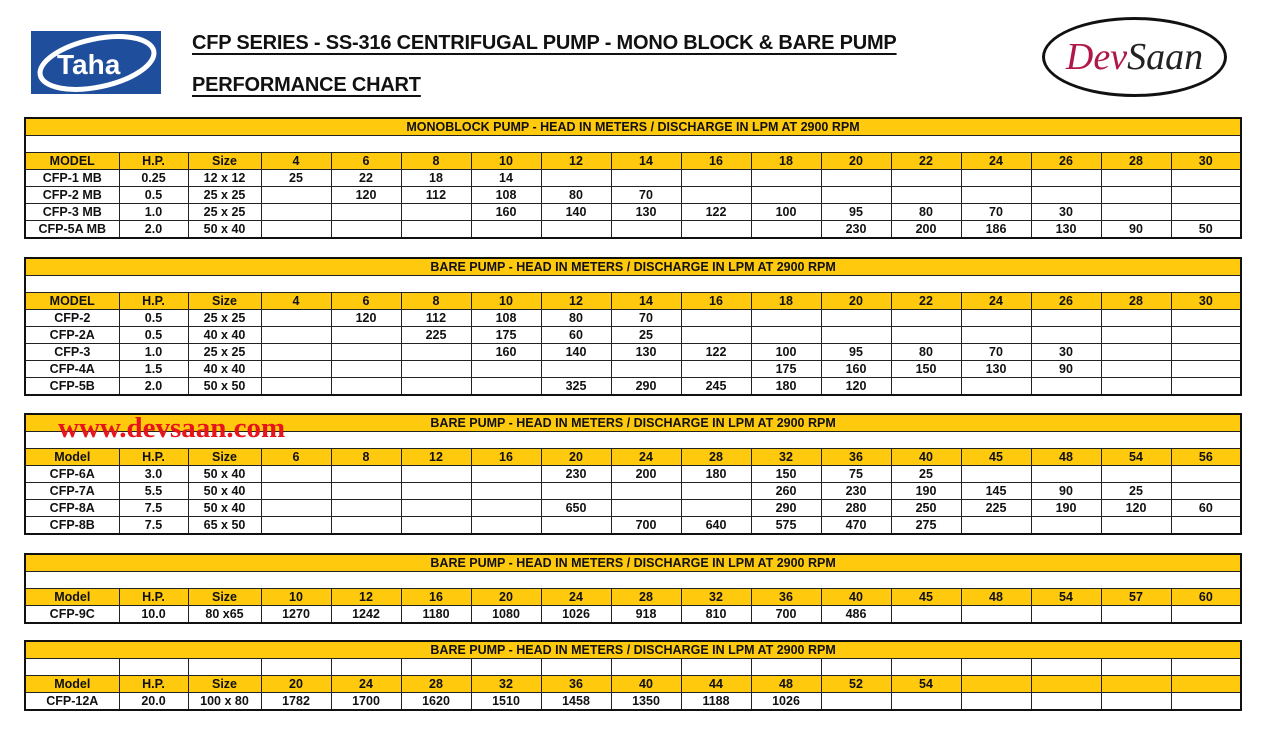  What do you see at coordinates (633, 352) in the screenshot?
I see `table-row: CFP-3 1.0 25 x 25 160 140 130 122 100 95 80 70 30` at bounding box center [633, 352].